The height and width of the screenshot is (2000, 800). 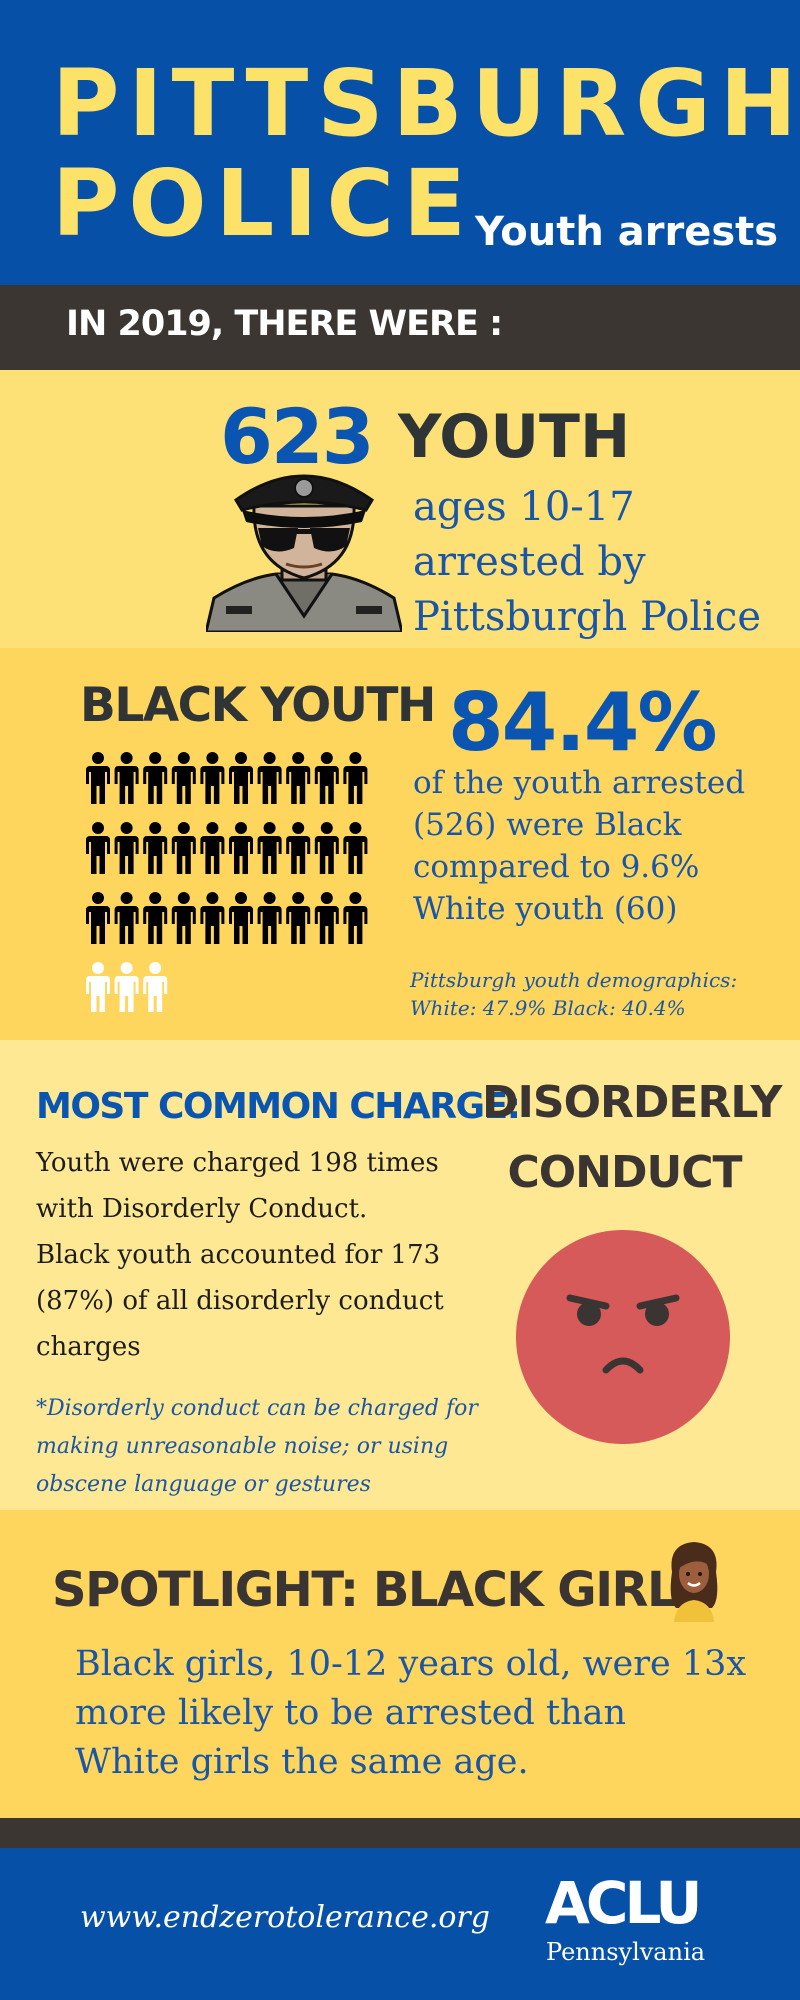 What do you see at coordinates (227, 882) in the screenshot?
I see `person-pictogram` at bounding box center [227, 882].